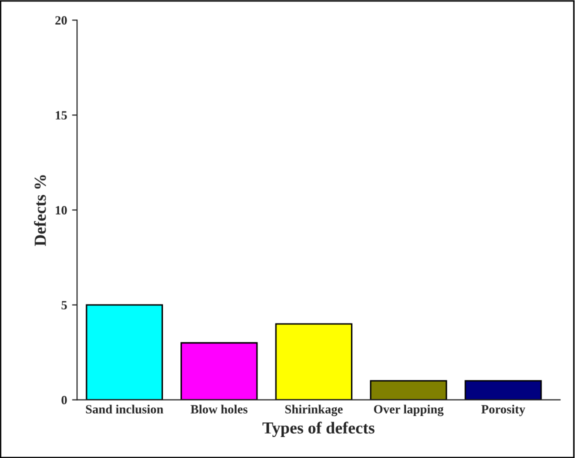  What do you see at coordinates (64, 305) in the screenshot?
I see `y-tick-label: 5` at bounding box center [64, 305].